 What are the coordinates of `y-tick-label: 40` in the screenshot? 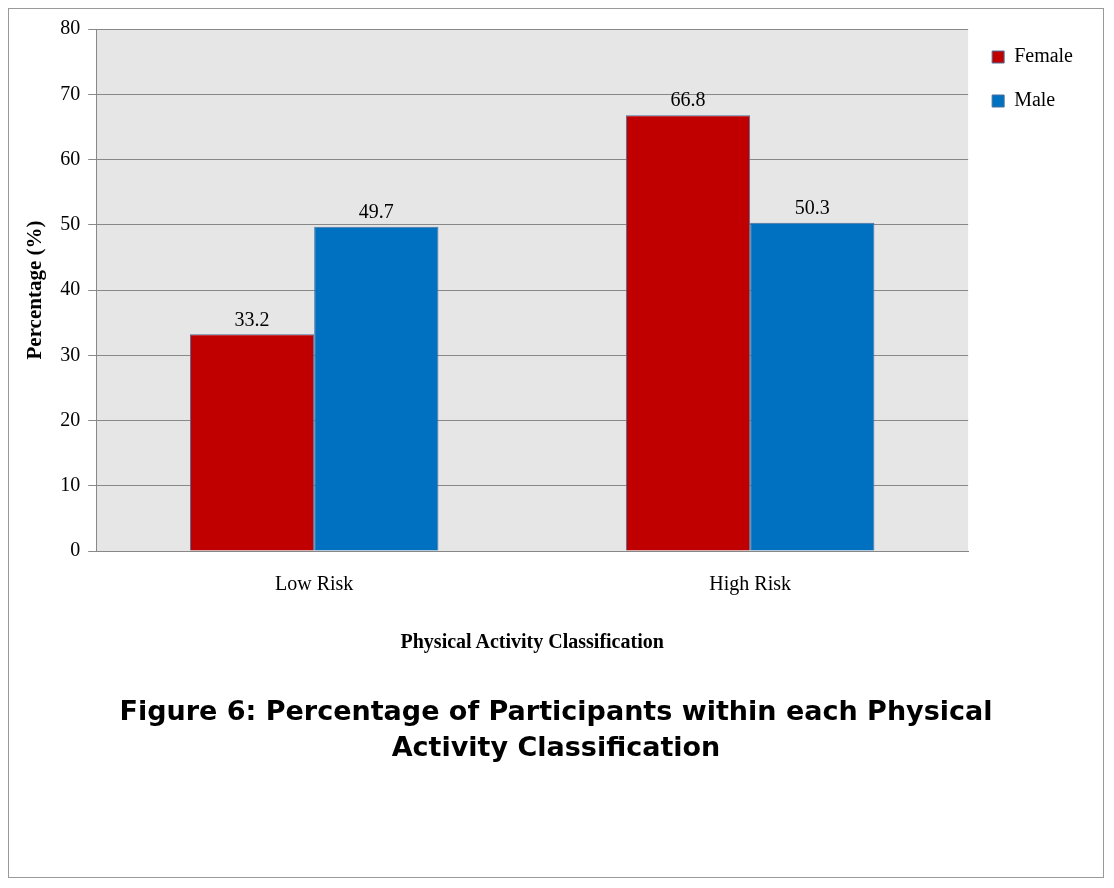 It's located at (70, 288).